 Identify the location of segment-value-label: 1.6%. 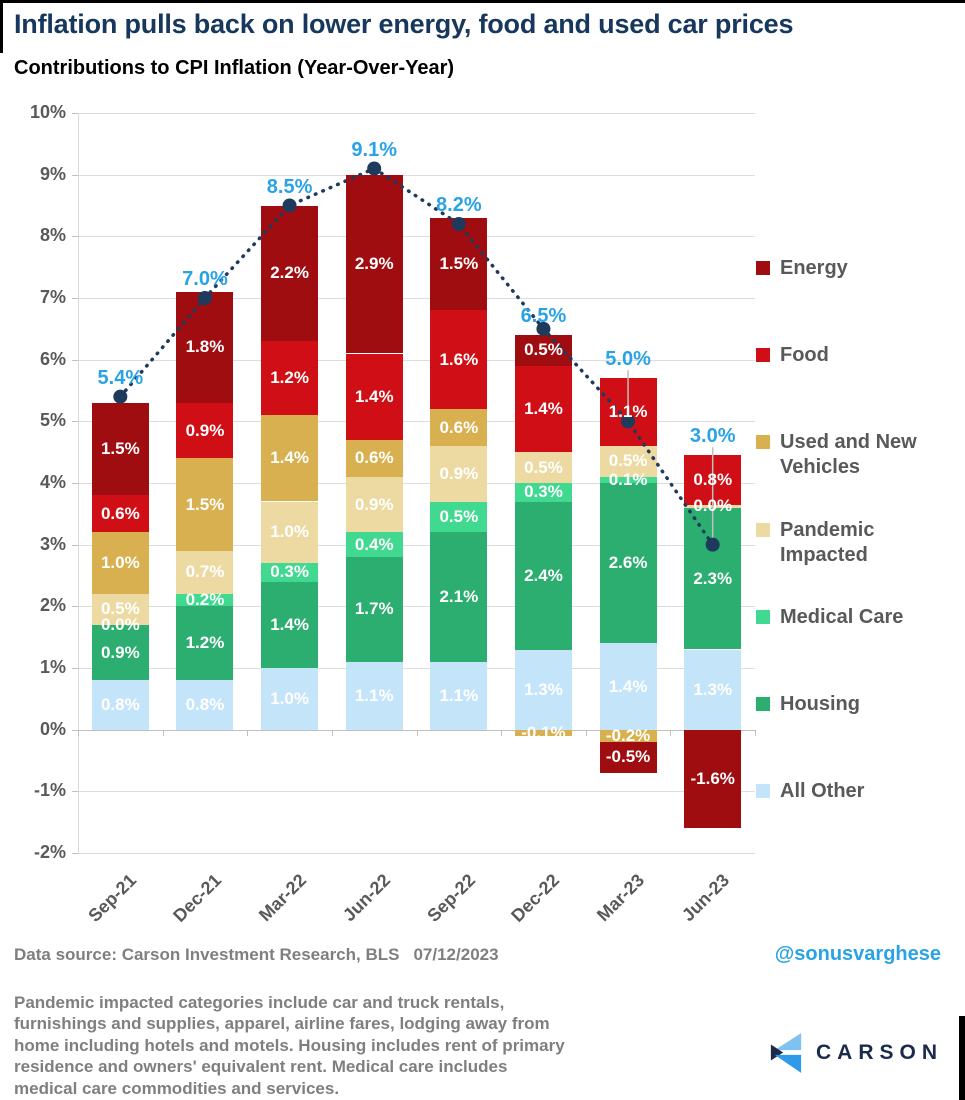
(459, 359).